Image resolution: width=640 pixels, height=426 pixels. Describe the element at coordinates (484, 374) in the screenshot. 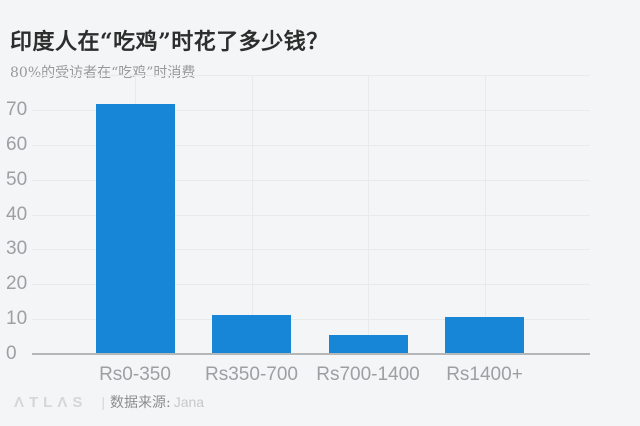

I see `x-tick-label-Rs1400+: Rs1400+` at that location.